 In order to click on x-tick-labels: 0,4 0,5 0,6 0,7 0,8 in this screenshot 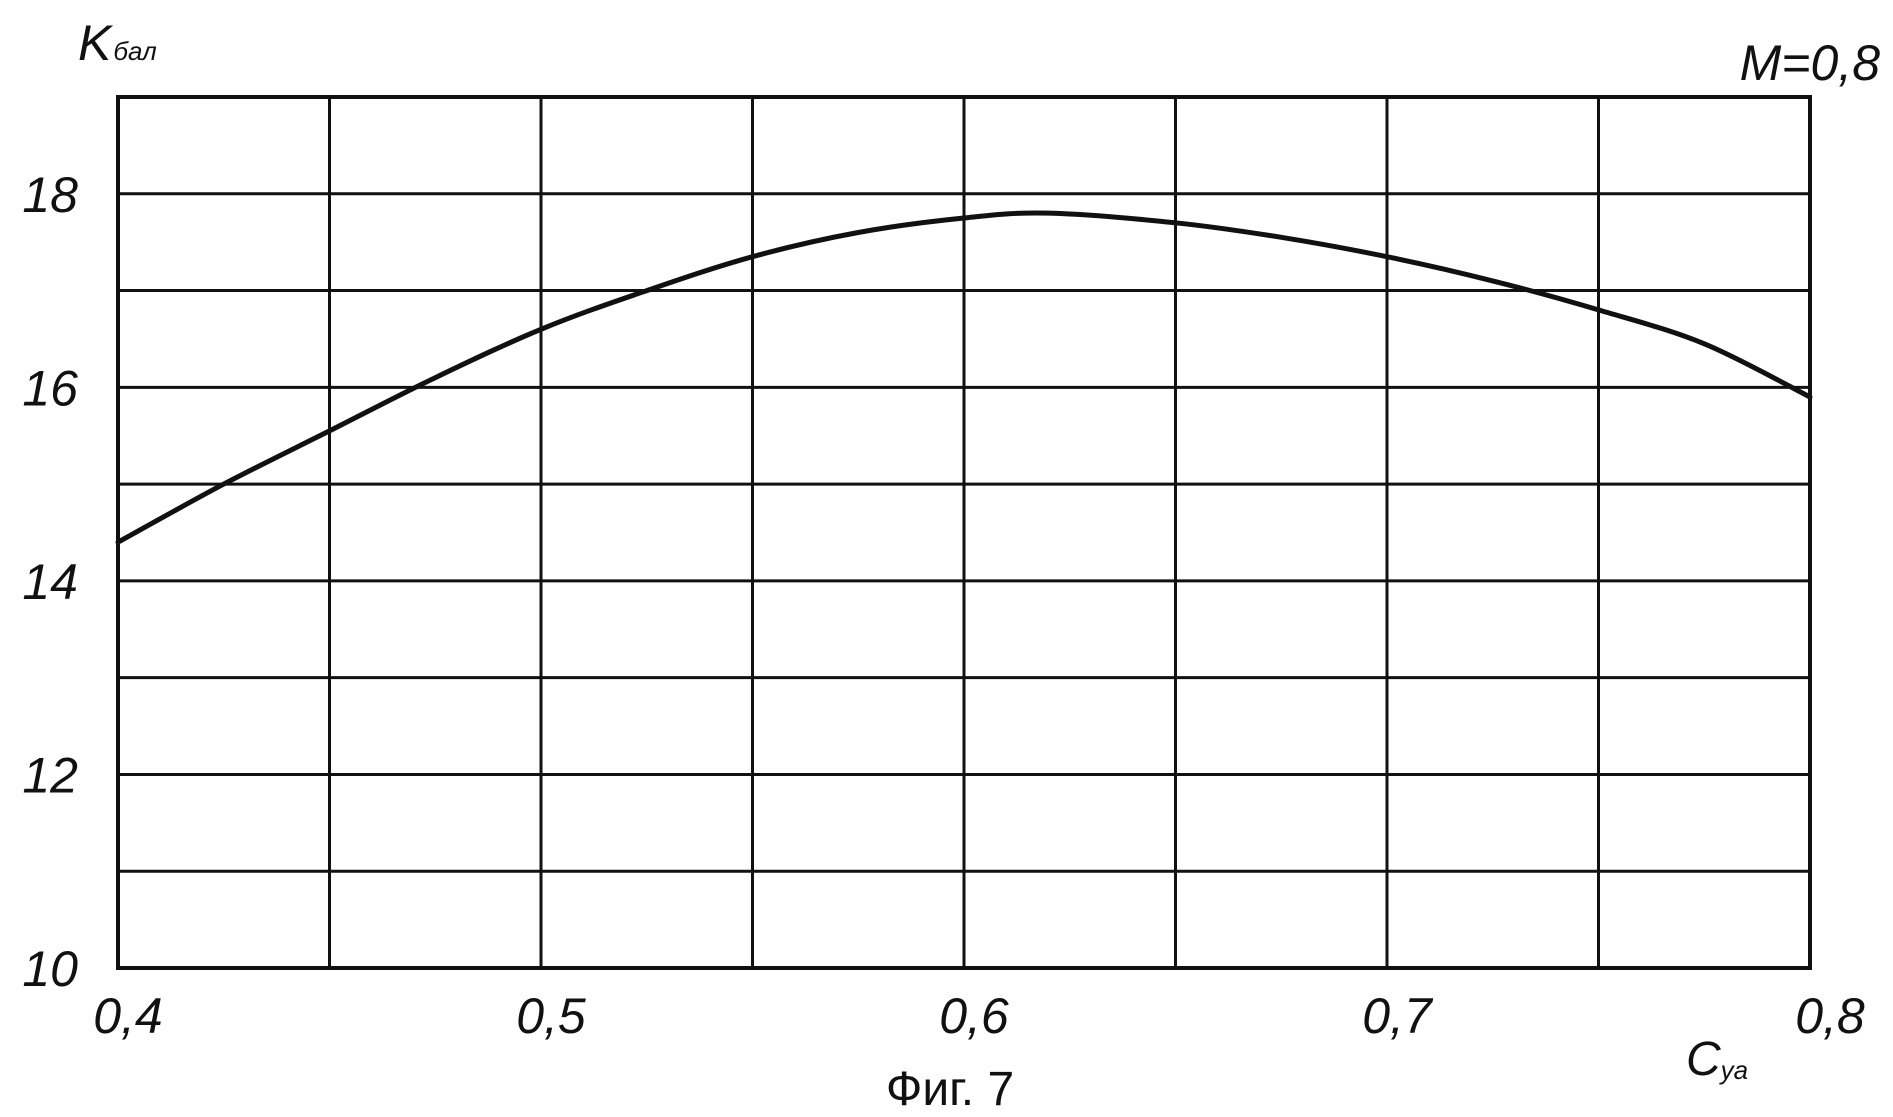, I will do `click(979, 1016)`.